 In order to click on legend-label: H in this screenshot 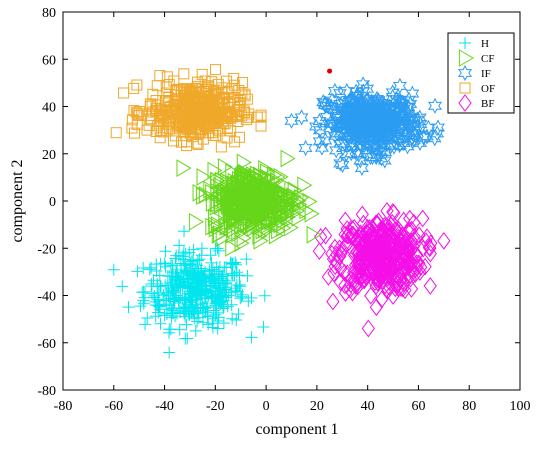, I will do `click(485, 44)`.